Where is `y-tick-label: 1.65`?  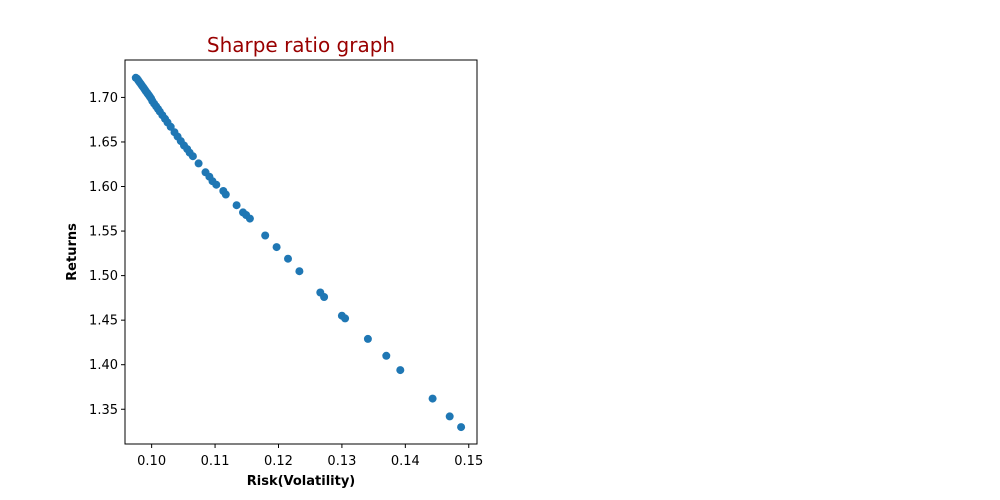
y-tick-label: 1.65 is located at coordinates (103, 142).